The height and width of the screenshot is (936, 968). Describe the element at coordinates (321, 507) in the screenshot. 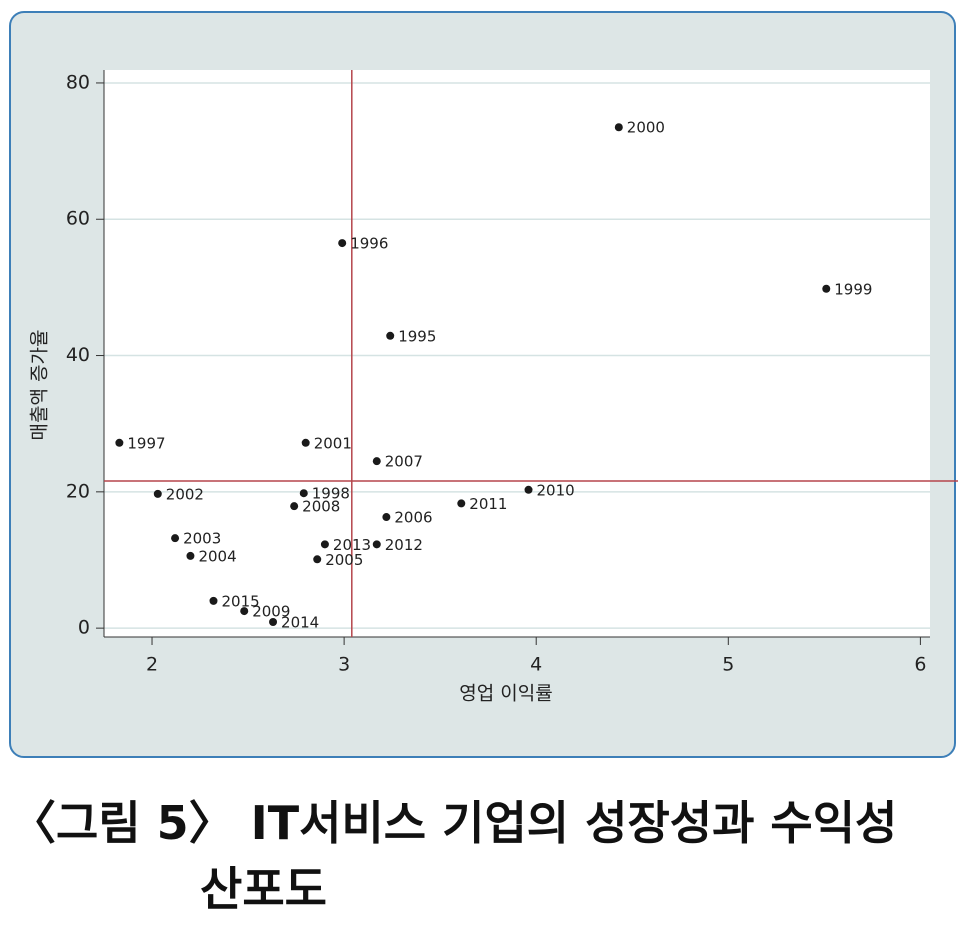

I see `point-label: 2008` at that location.